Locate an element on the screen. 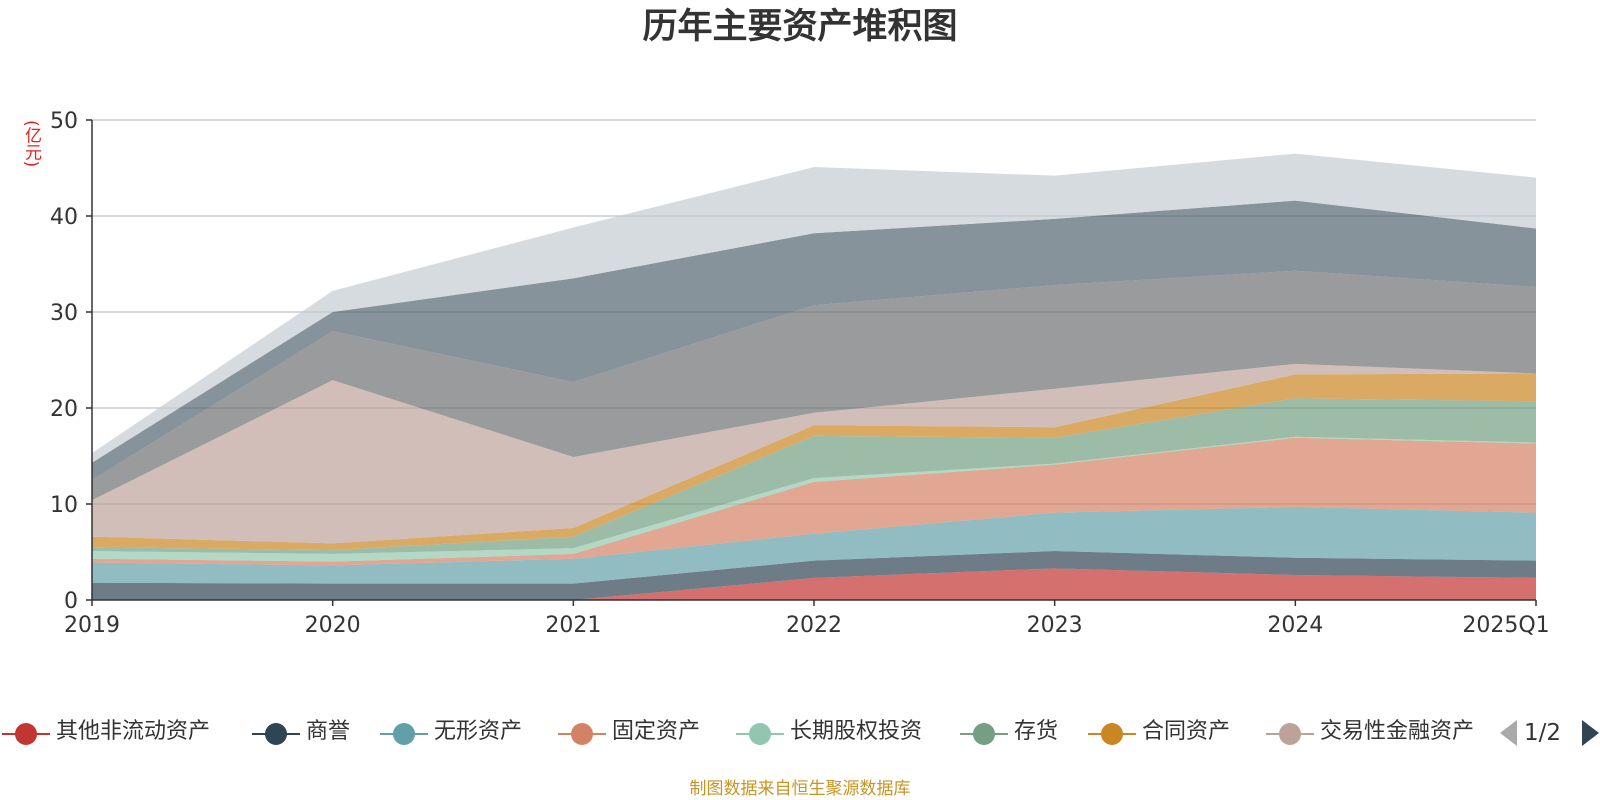 The height and width of the screenshot is (800, 1600). legend-label: 合同资产 is located at coordinates (1186, 731).